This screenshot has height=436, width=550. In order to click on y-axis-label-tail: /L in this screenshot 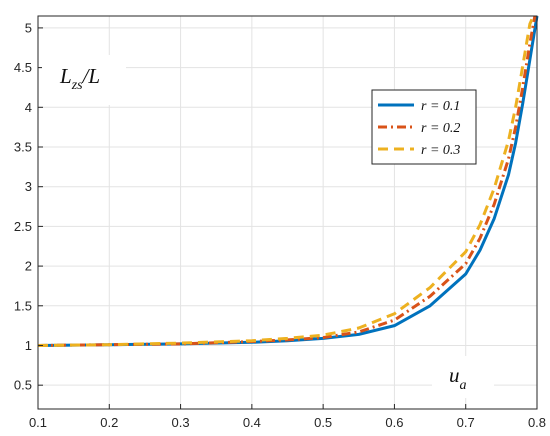, I will do `click(91, 76)`.